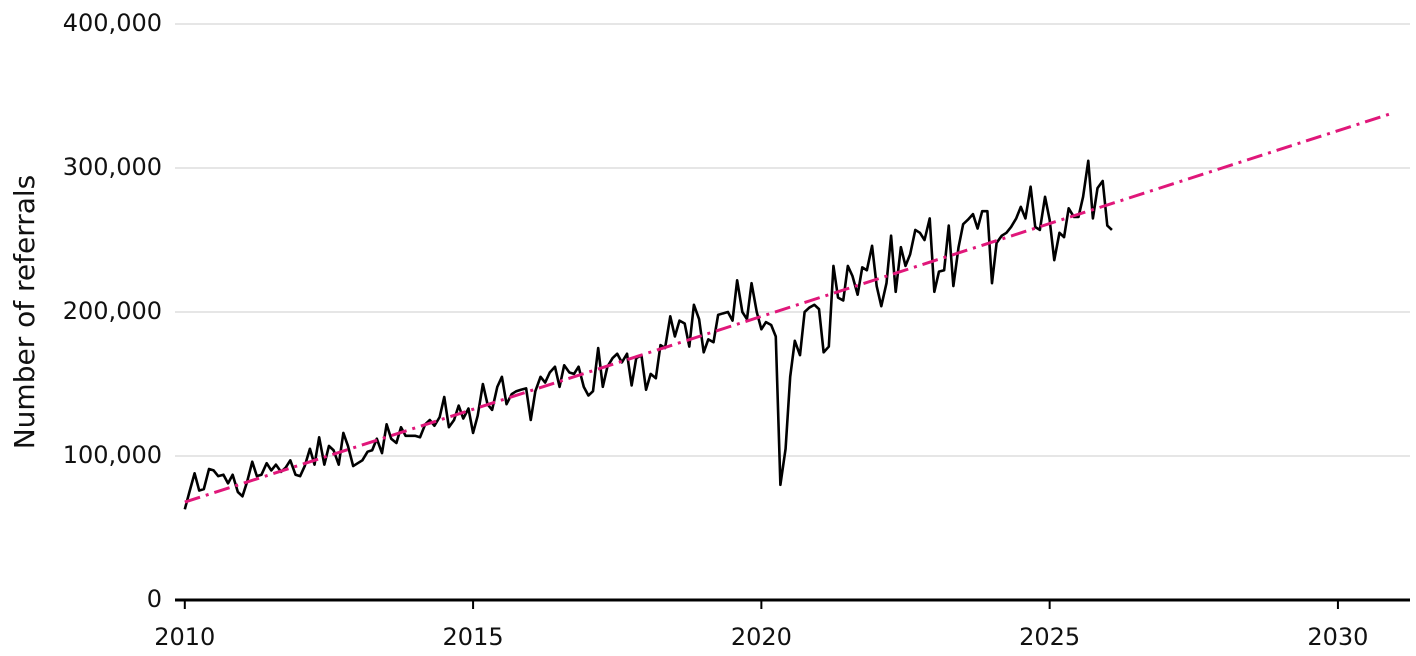 The image size is (1416, 656). Describe the element at coordinates (112, 311) in the screenshot. I see `y-tick-label: 200,000` at that location.